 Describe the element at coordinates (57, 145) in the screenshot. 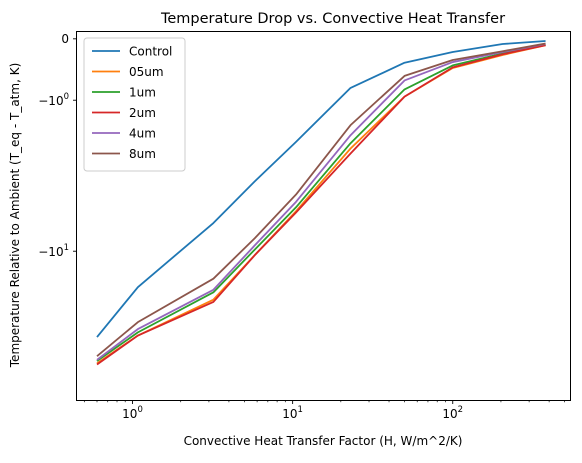

I see `y-axis-ticks: 0 −100 −101` at that location.